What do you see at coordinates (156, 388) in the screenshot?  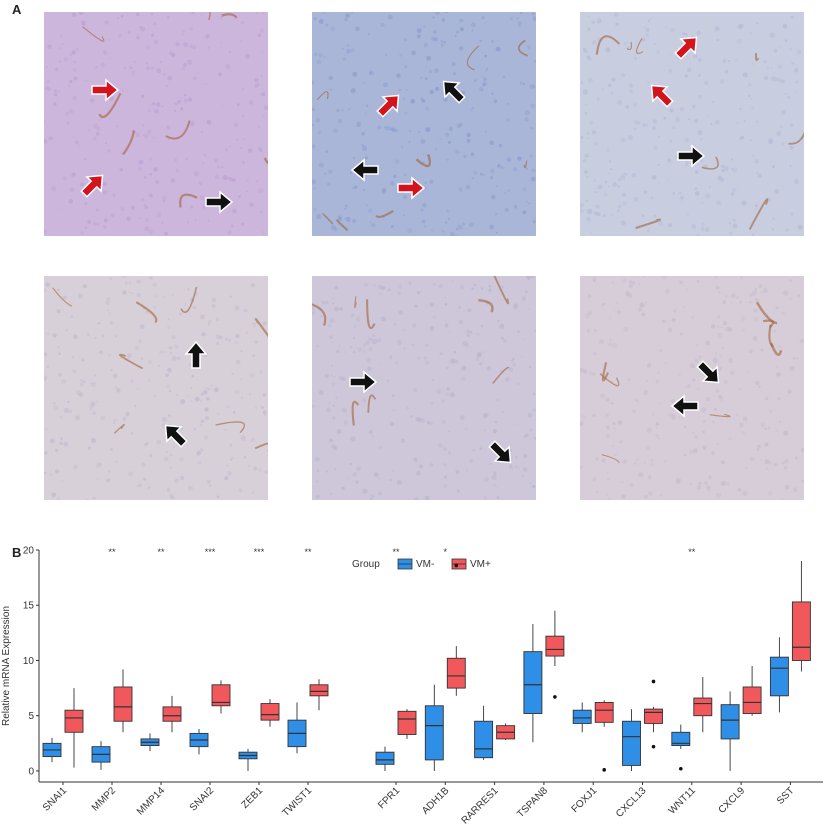 I see `micrograph-4-svg` at bounding box center [156, 388].